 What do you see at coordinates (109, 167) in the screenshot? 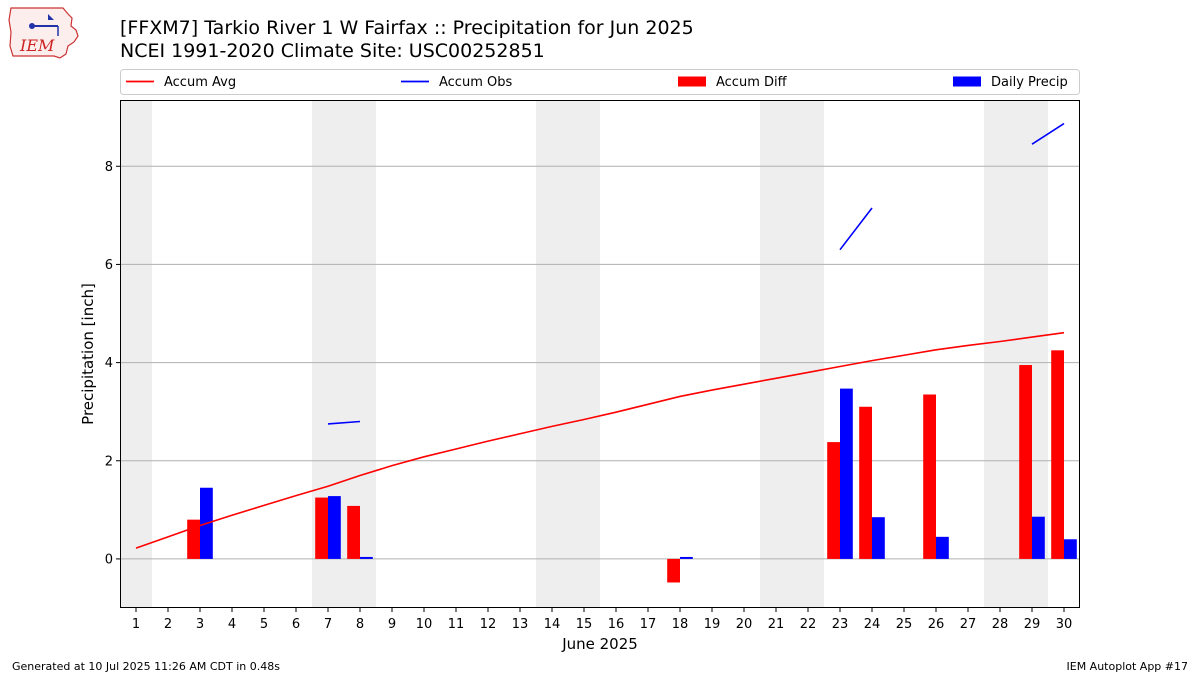
I see `y-tick-label-8: 8` at bounding box center [109, 167].